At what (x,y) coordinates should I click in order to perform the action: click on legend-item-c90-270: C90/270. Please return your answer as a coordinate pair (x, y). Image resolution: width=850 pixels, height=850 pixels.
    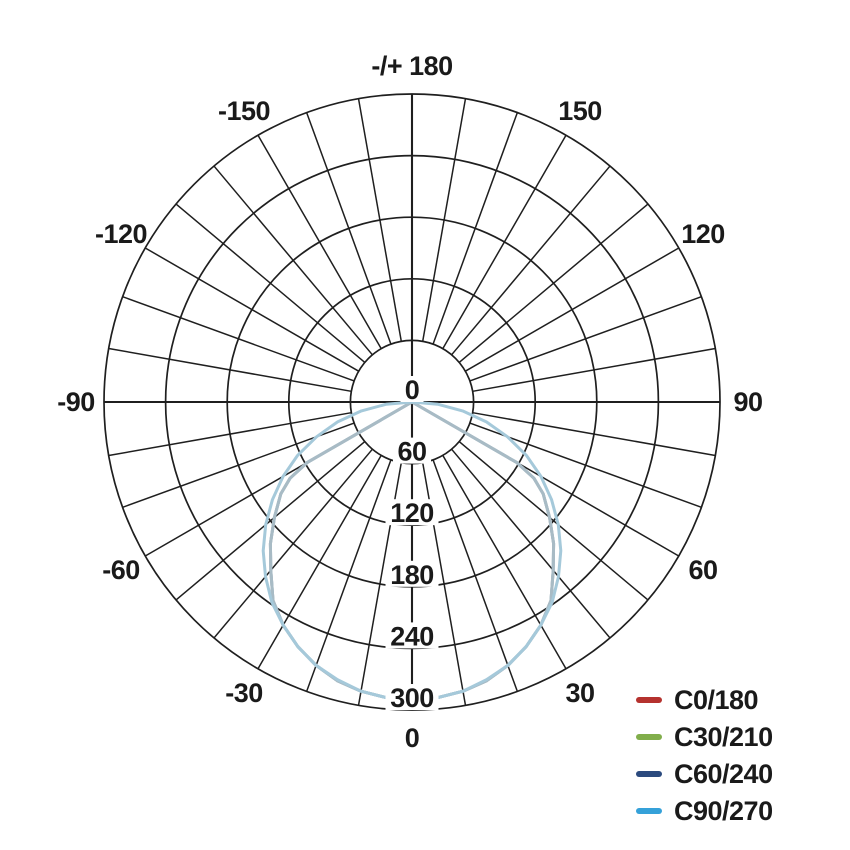
    Looking at the image, I should click on (704, 811).